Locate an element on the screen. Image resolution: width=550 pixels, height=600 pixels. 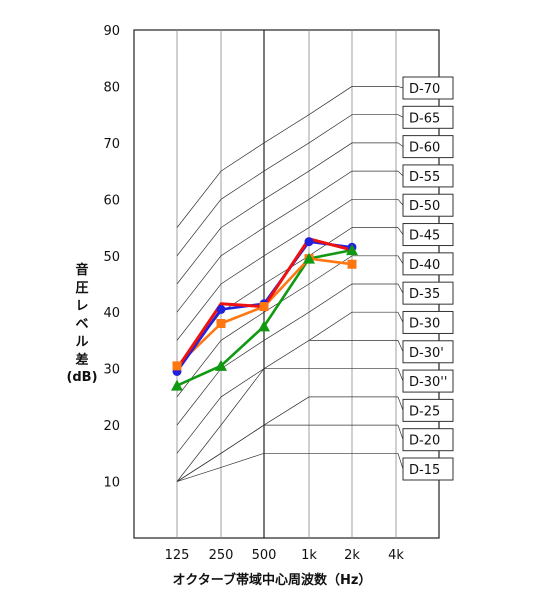
ref-label-D-40: D-40 is located at coordinates (424, 265).